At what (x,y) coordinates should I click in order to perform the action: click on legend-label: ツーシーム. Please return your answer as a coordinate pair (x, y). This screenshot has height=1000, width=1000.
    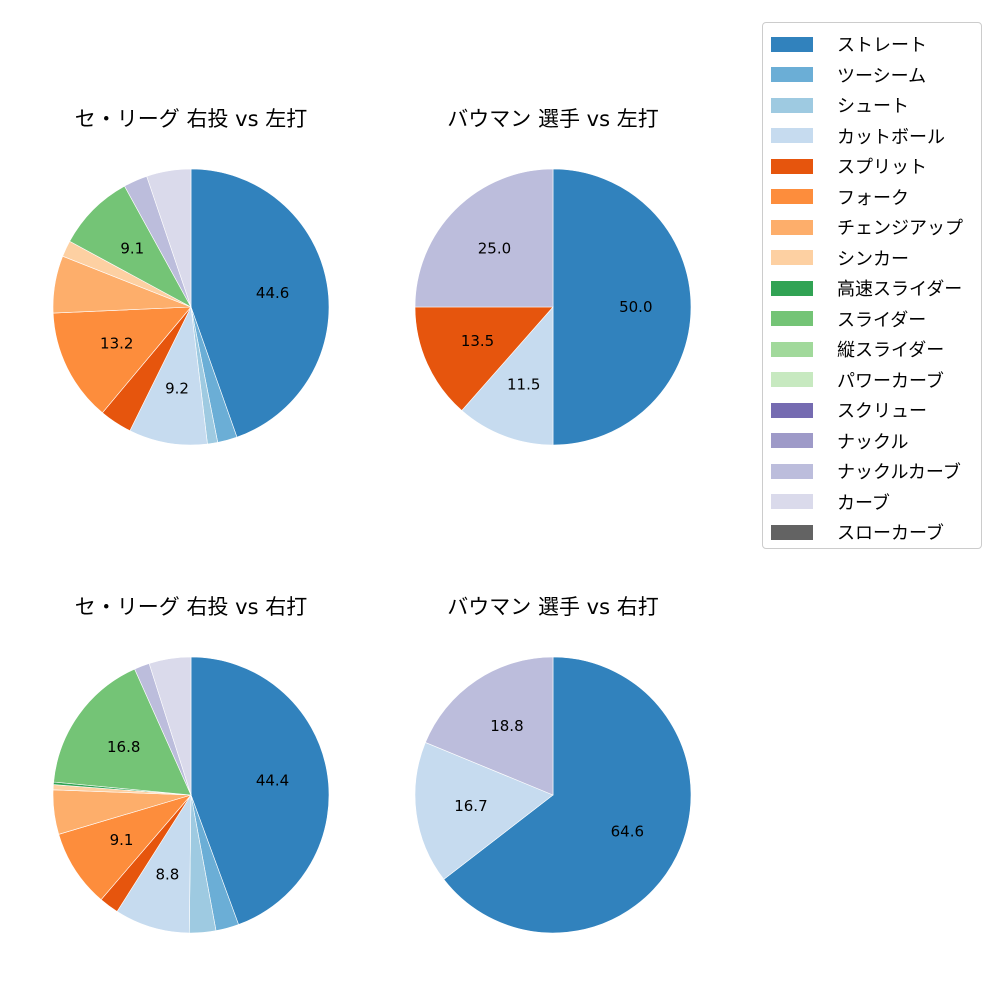
    Looking at the image, I should click on (882, 76).